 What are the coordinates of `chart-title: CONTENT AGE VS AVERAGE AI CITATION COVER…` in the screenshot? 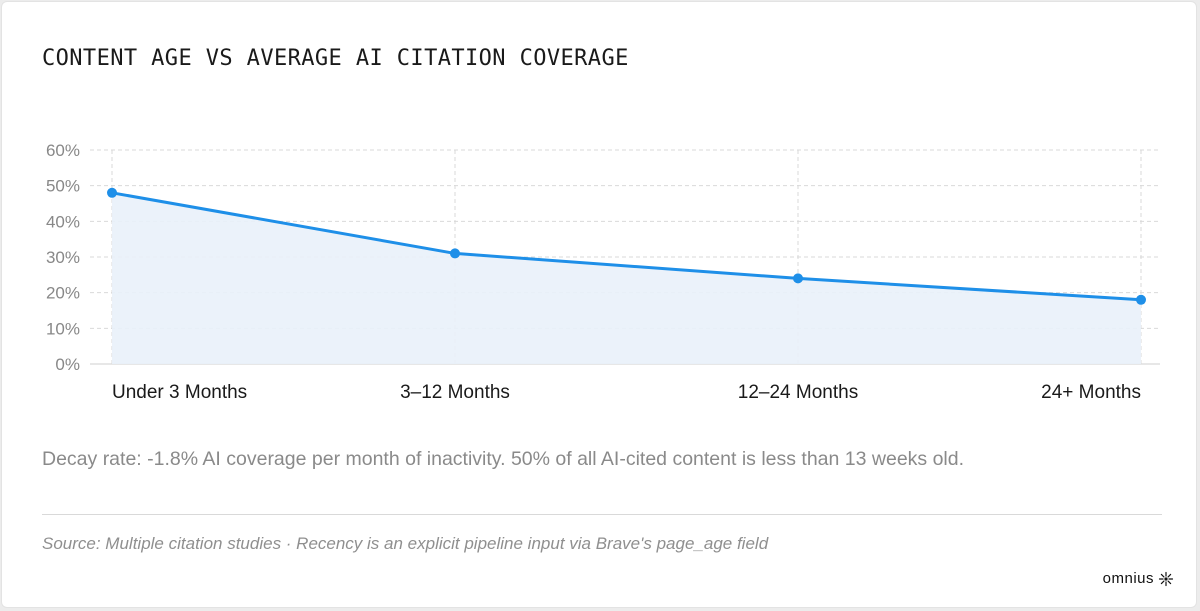 It's located at (335, 58).